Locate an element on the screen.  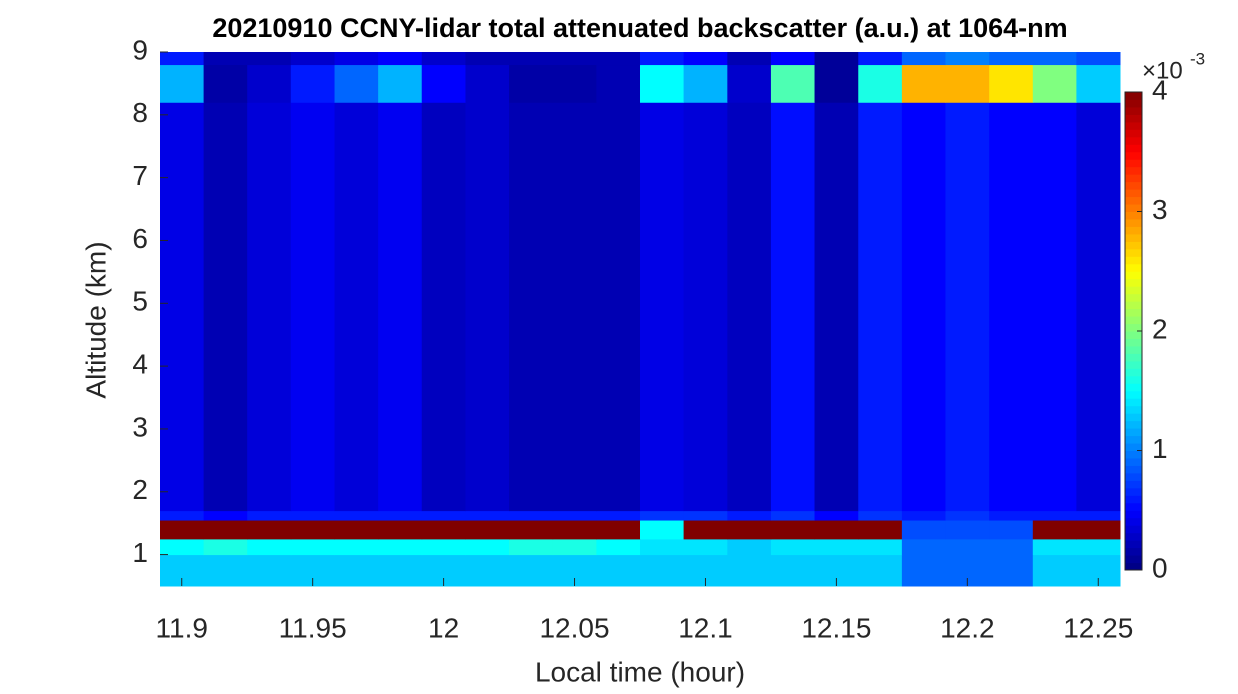
colorbar-tick-label: 1 is located at coordinates (1160, 448).